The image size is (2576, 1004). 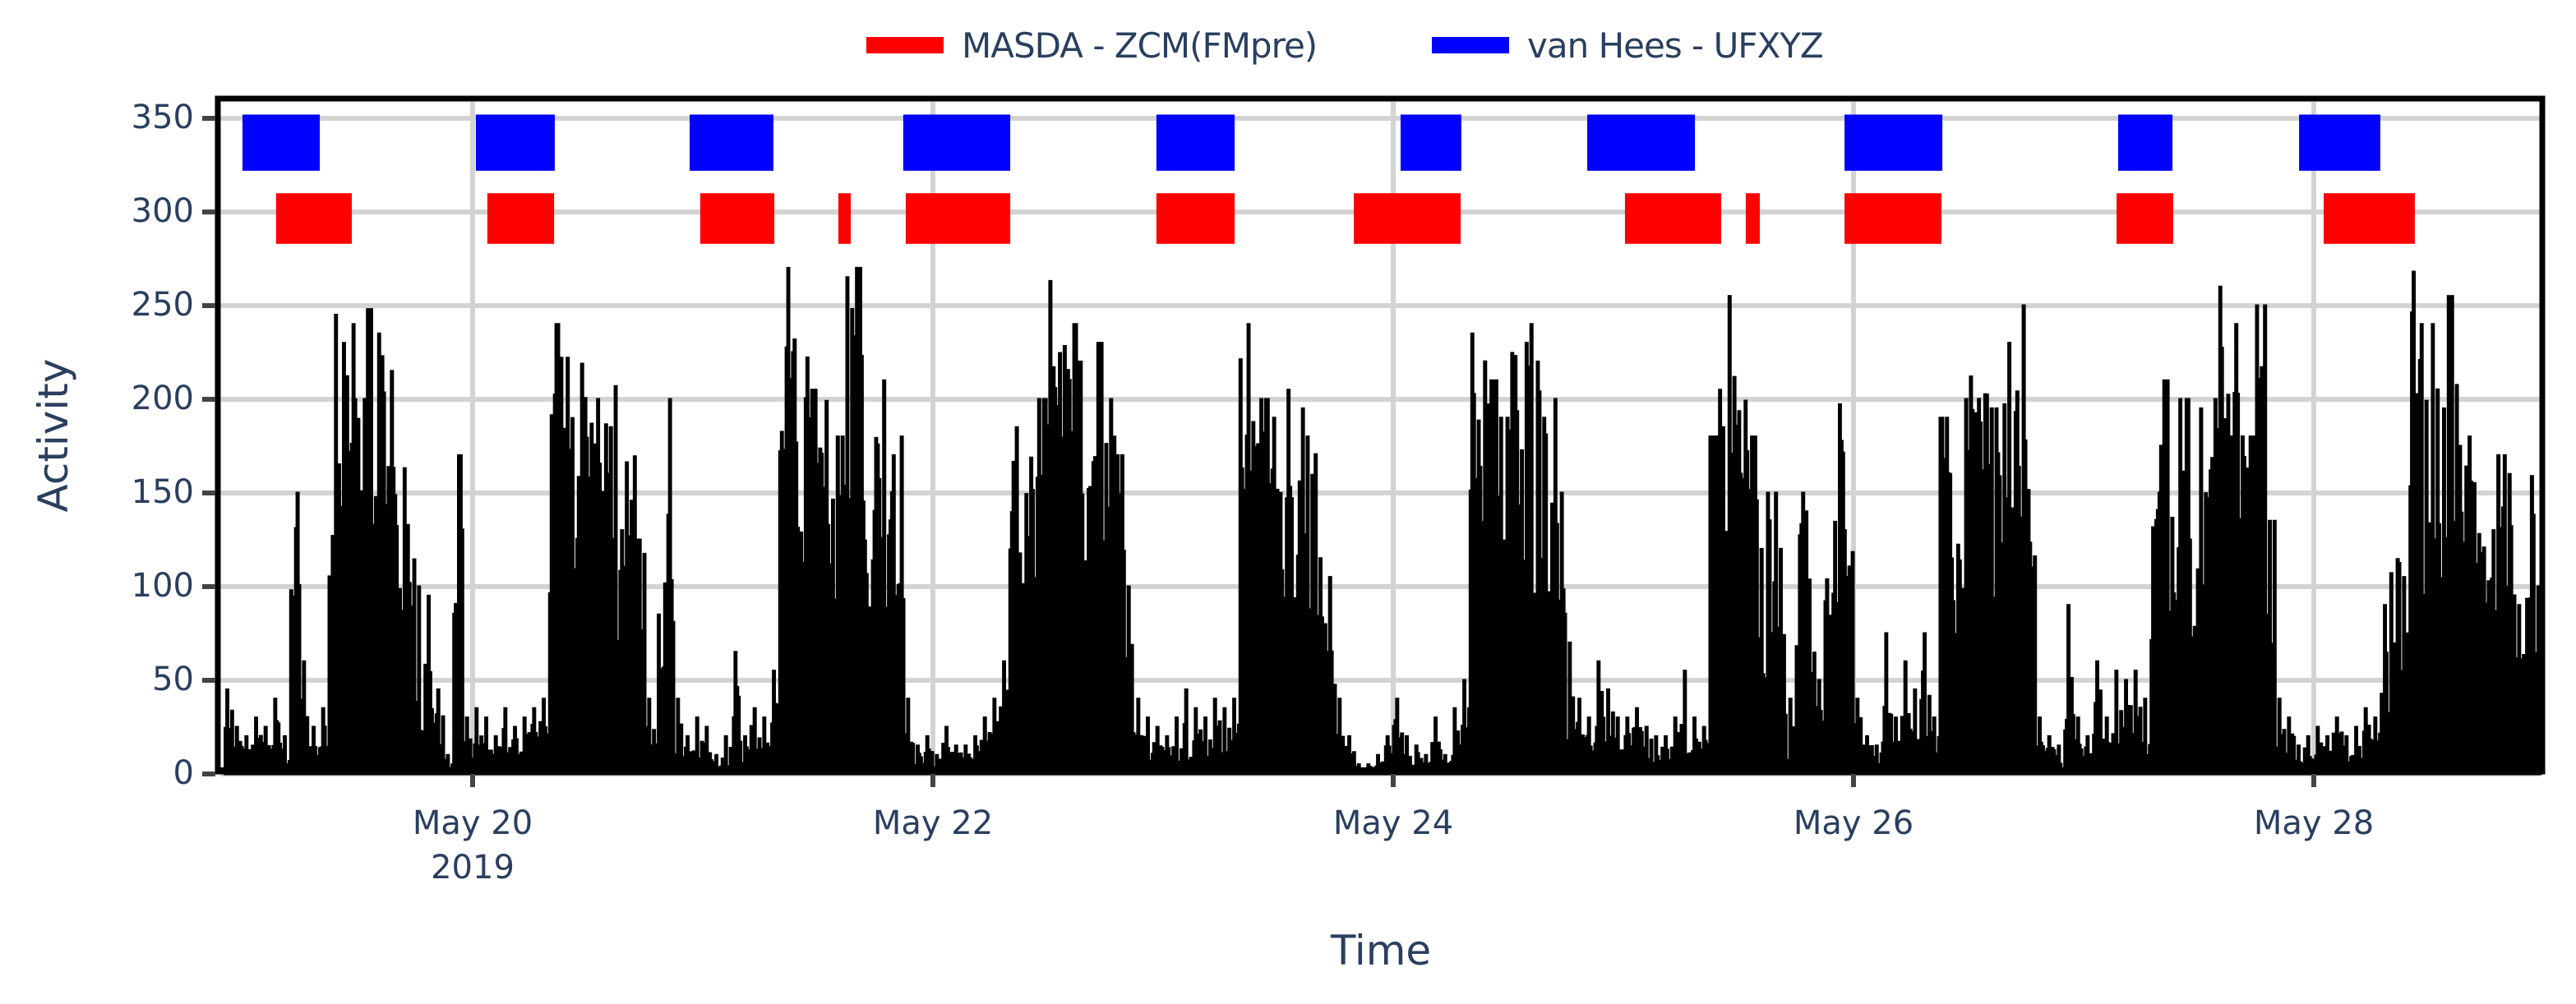 What do you see at coordinates (162, 305) in the screenshot?
I see `y-tick-label: 250` at bounding box center [162, 305].